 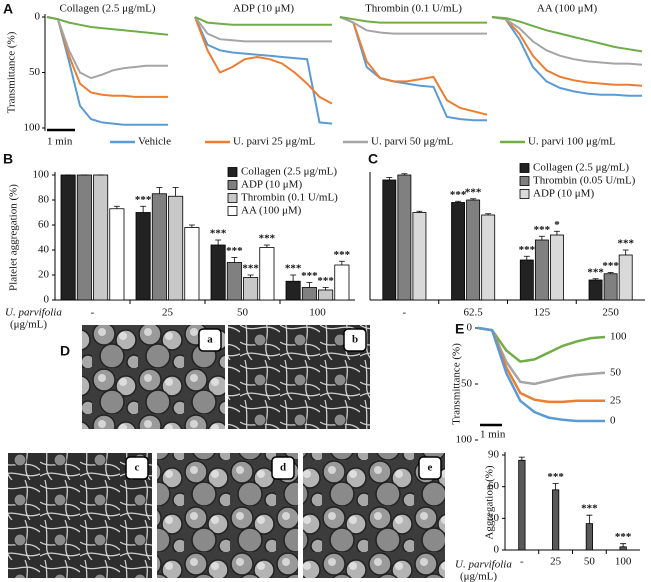 I want to click on y-axis-label: Transmittance (%), so click(x=12, y=72).